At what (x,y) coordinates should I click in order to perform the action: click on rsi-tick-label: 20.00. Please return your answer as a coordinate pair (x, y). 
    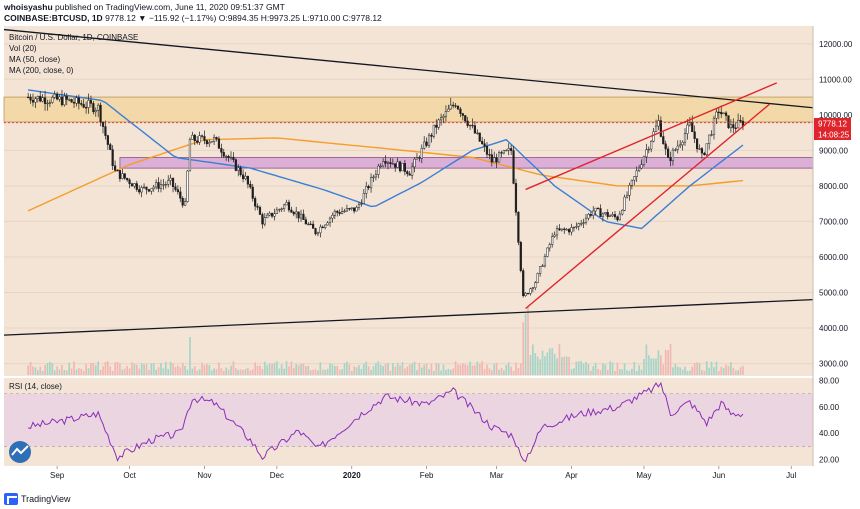
    Looking at the image, I should click on (829, 459).